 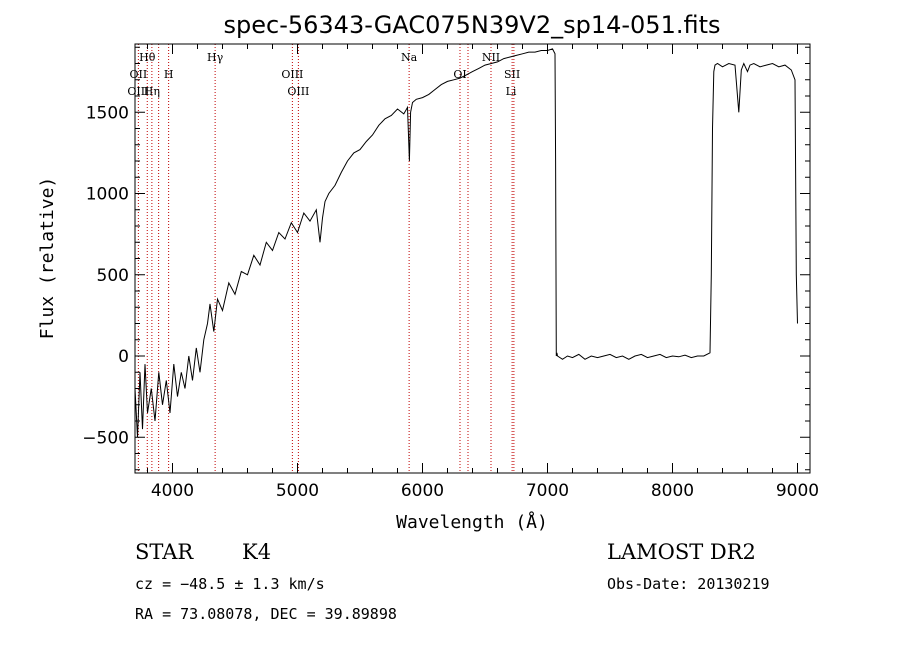 What do you see at coordinates (472, 25) in the screenshot?
I see `chart-title: spec-56343-GAC075N39V2_sp14-051.fits` at bounding box center [472, 25].